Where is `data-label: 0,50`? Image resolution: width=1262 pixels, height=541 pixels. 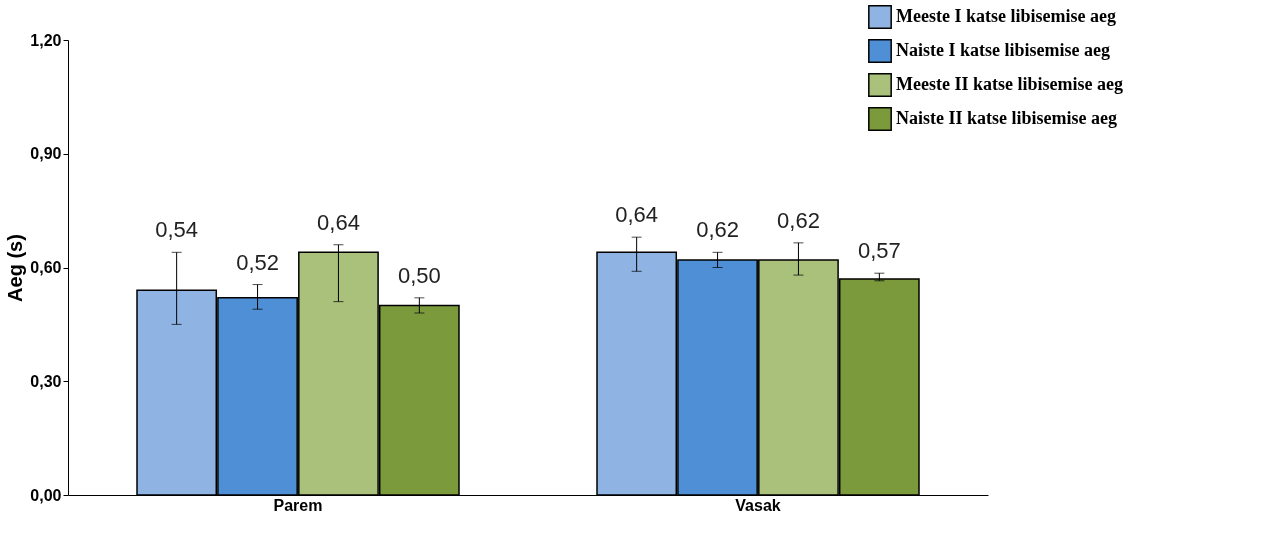 data-label: 0,50 is located at coordinates (419, 275).